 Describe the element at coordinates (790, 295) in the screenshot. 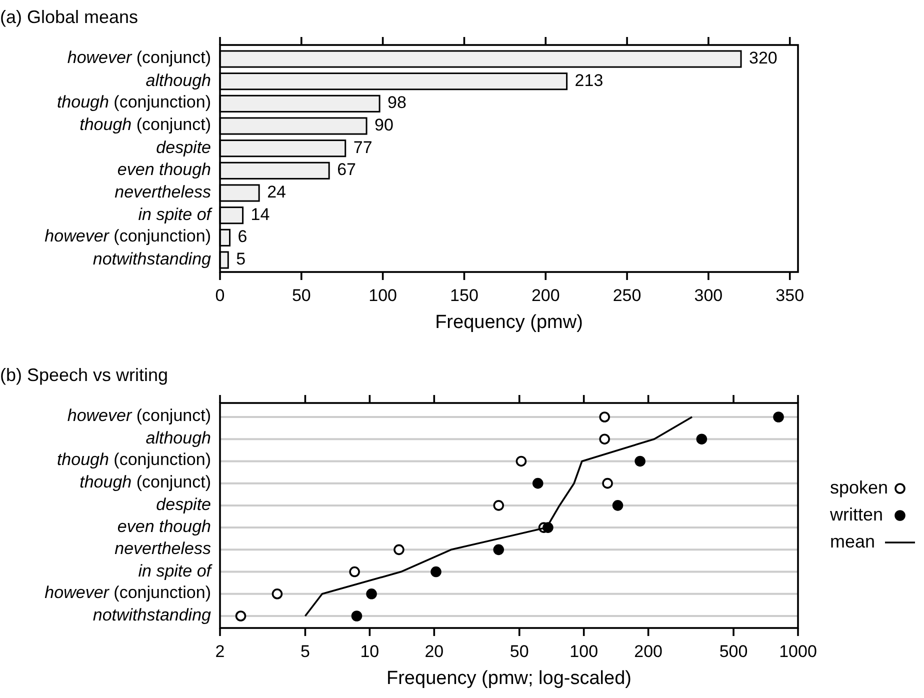

I see `x-tick-label: 350` at that location.